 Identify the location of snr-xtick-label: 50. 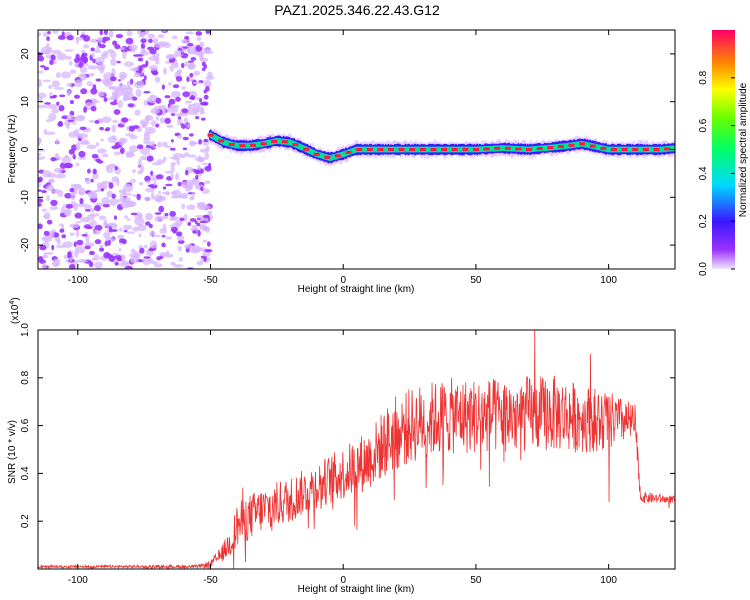
(476, 580).